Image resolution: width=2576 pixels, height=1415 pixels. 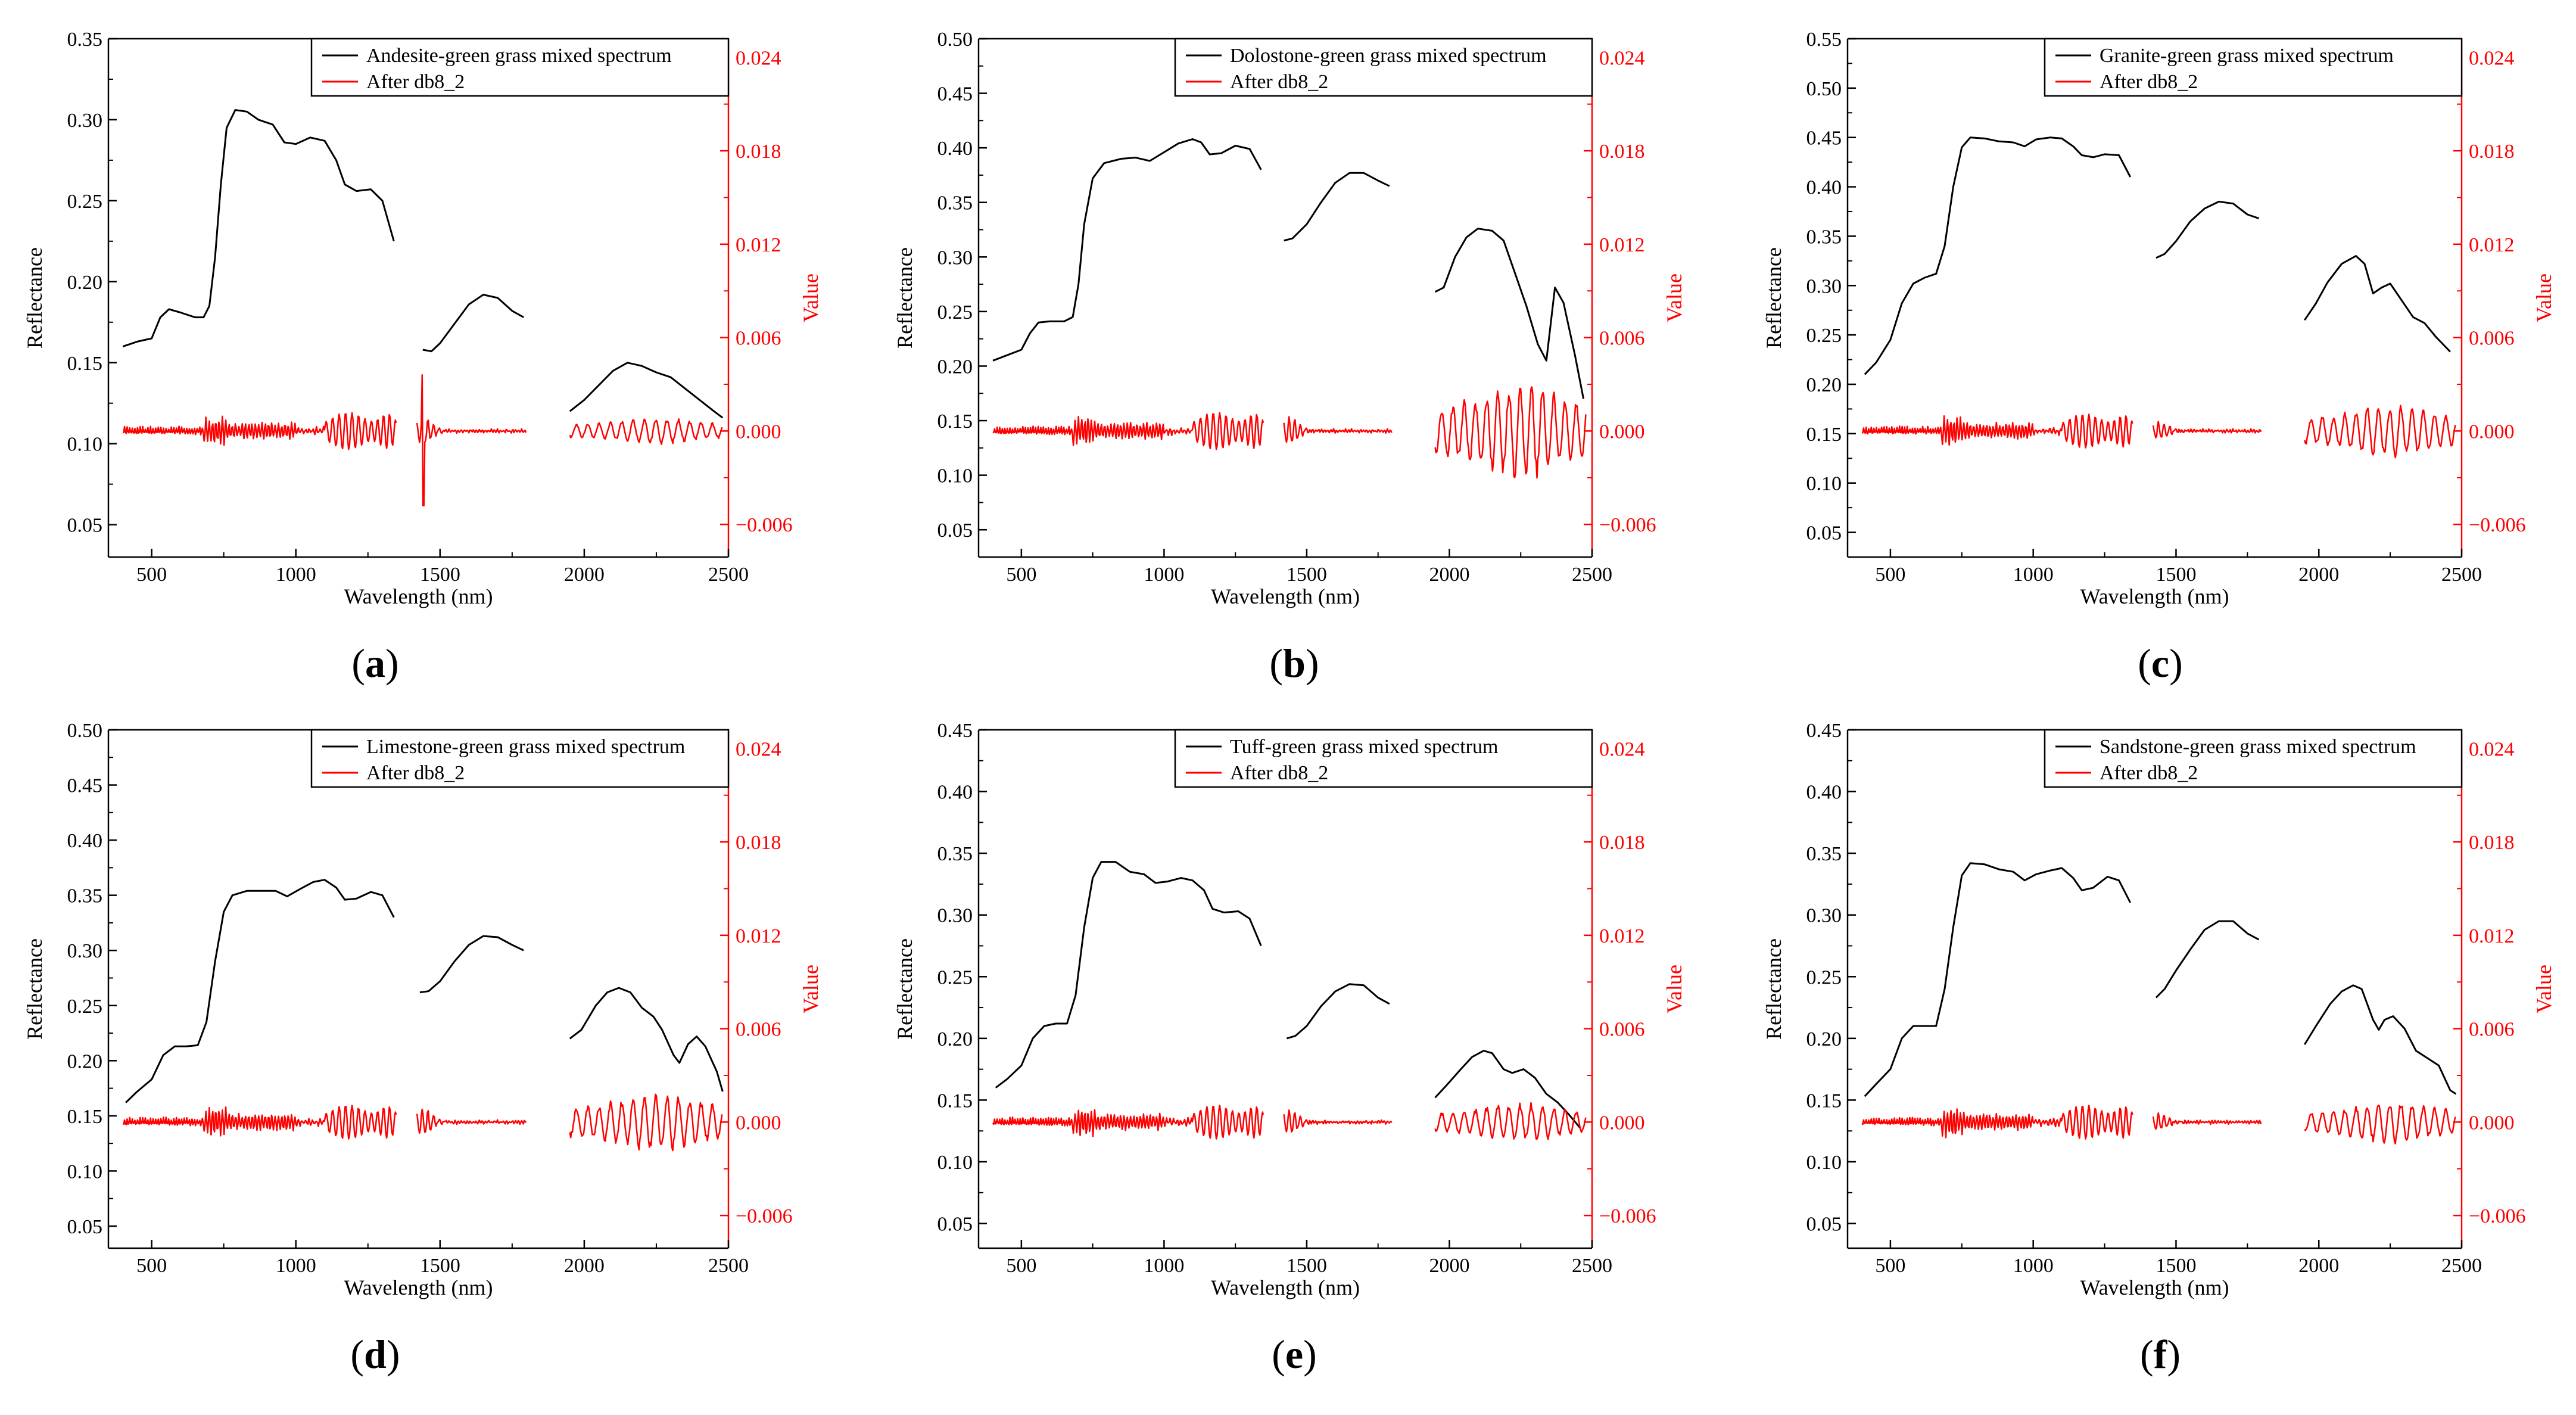 What do you see at coordinates (1295, 1354) in the screenshot?
I see `panel-label: (e)` at bounding box center [1295, 1354].